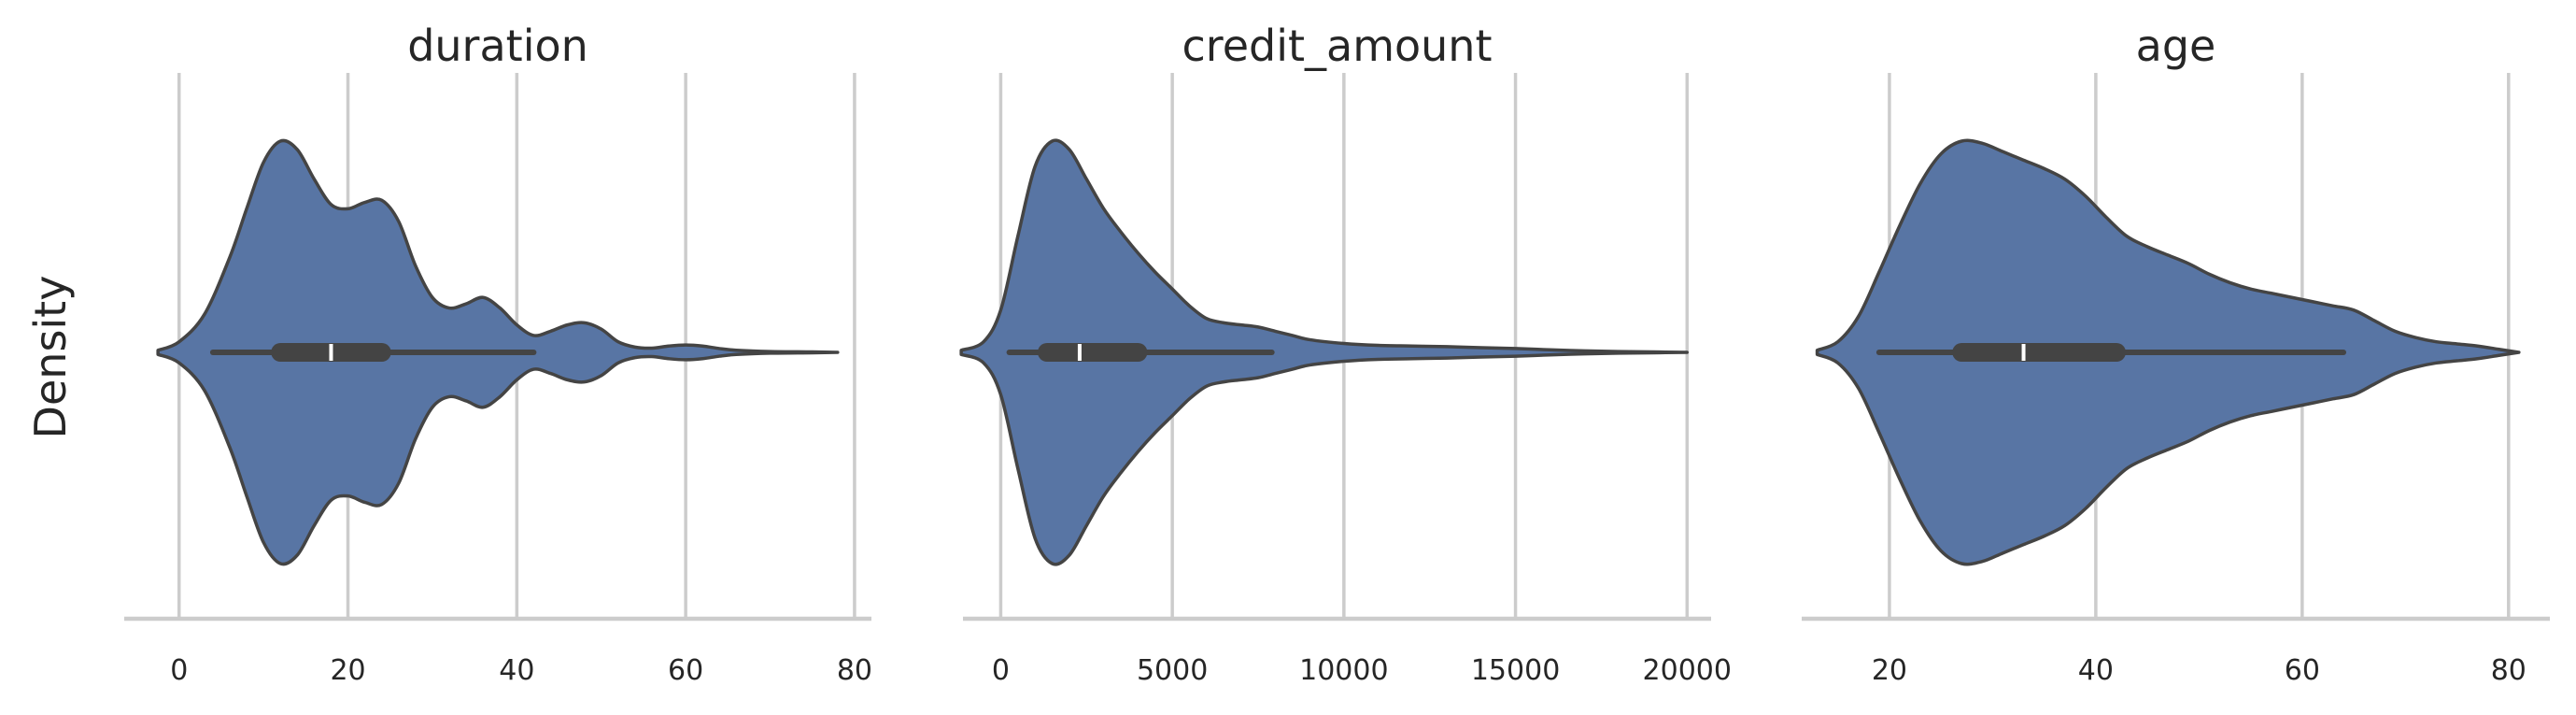  I want to click on panel-title-credit_amount: credit_amount, so click(1337, 46).